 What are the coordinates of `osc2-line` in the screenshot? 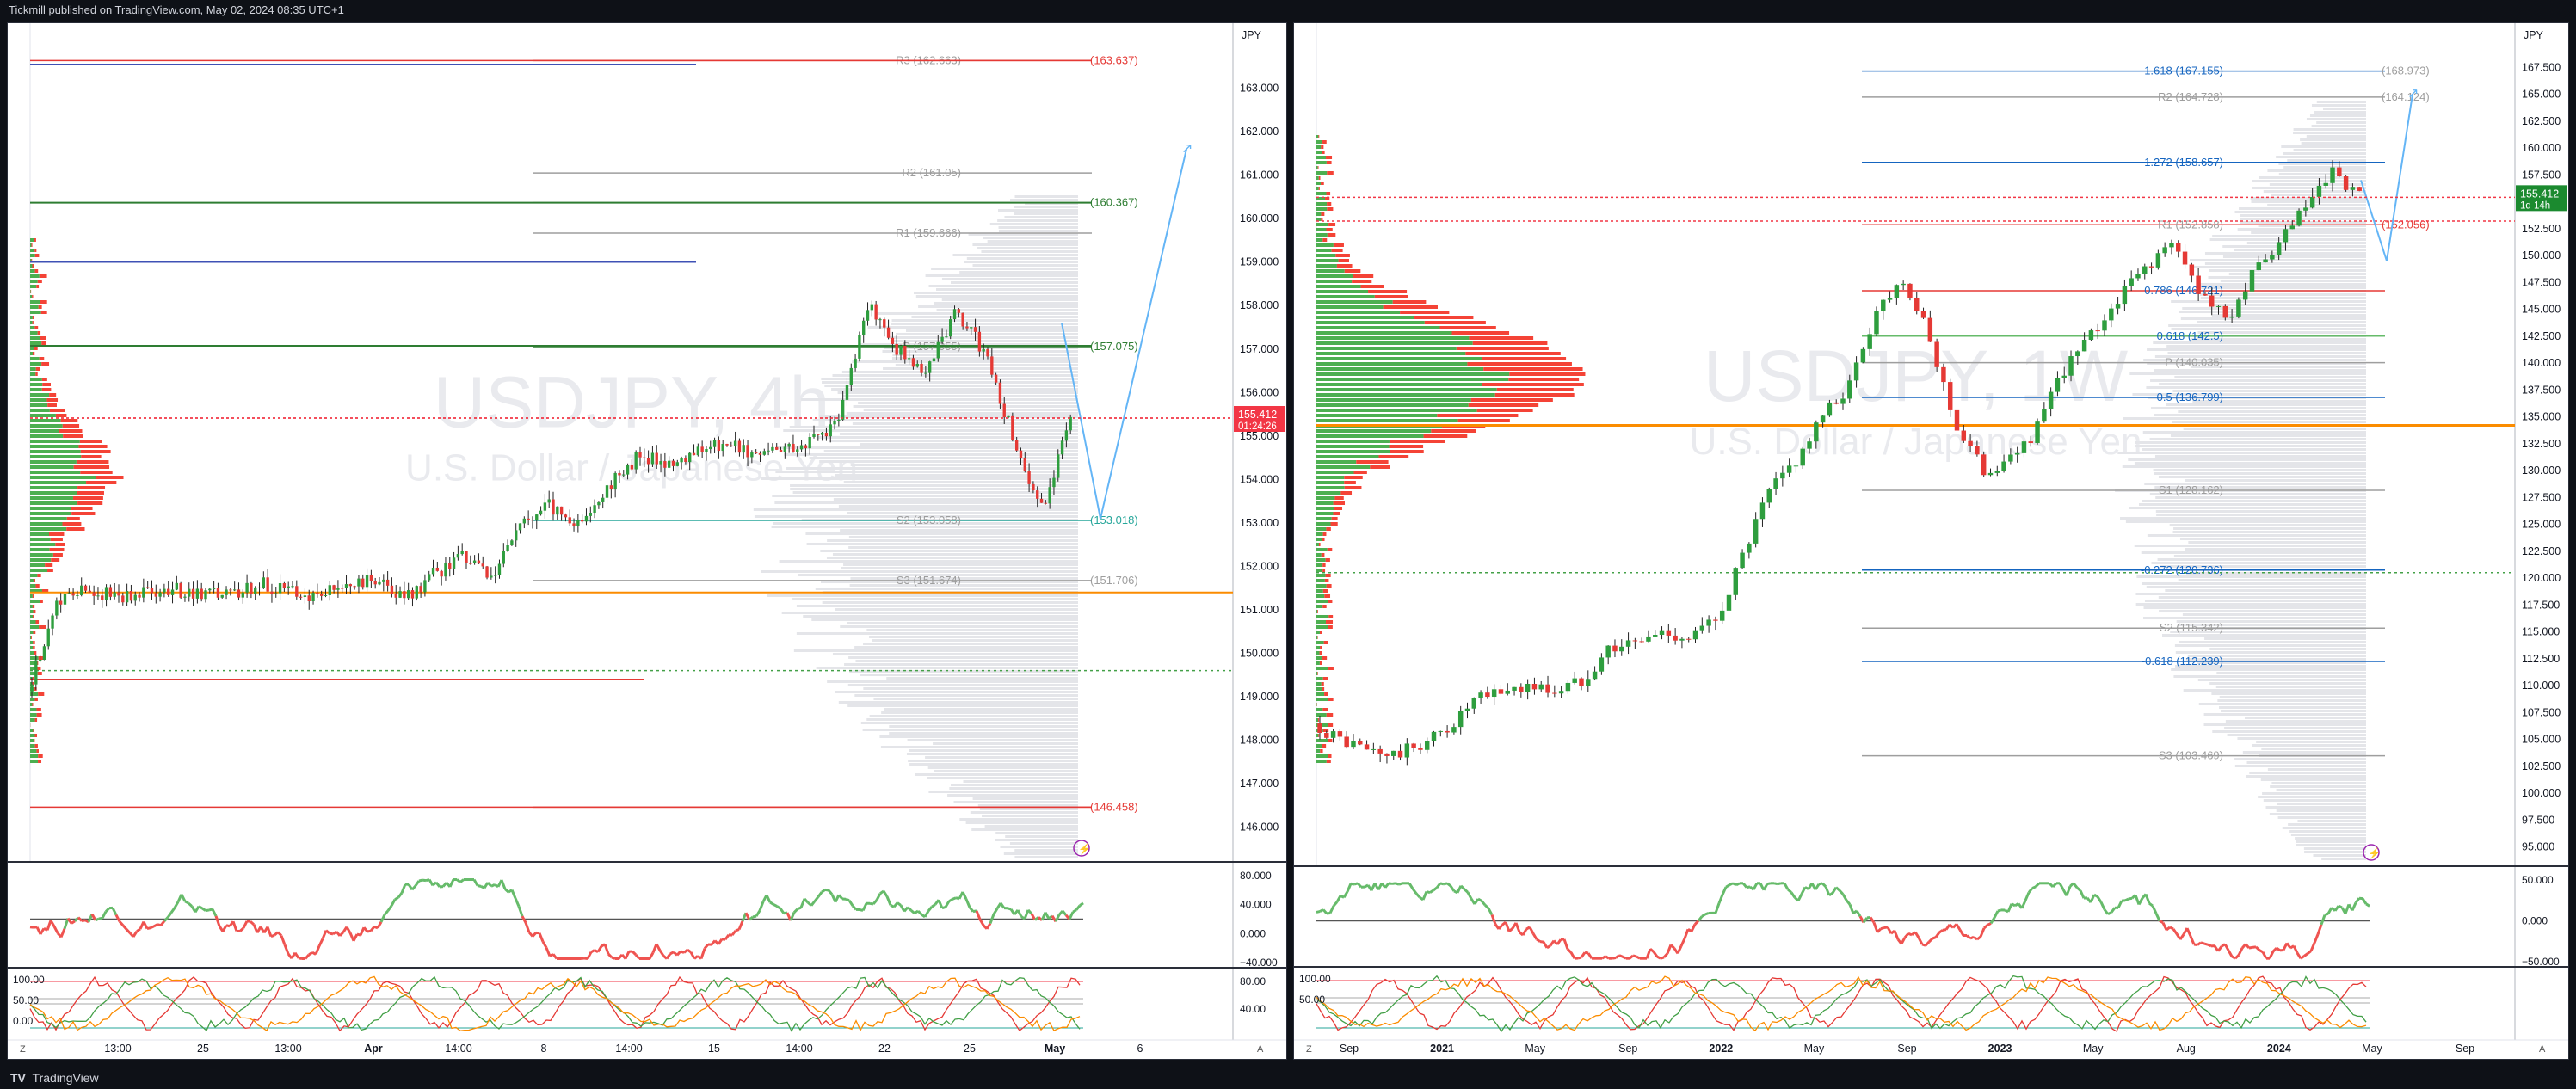 It's located at (1842, 1003).